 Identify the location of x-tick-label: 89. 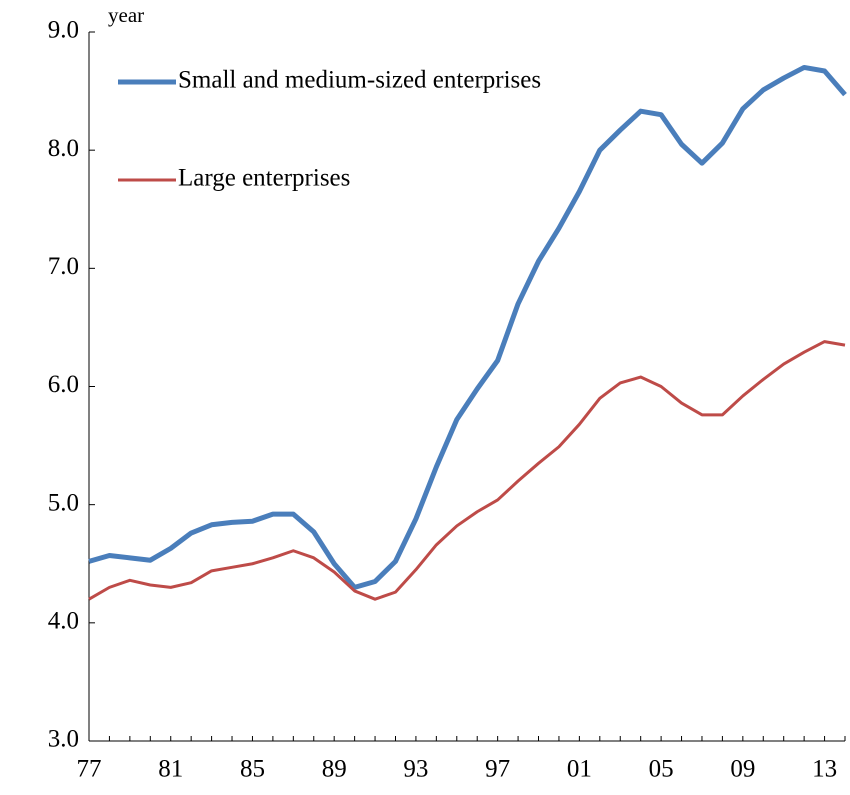
(334, 769).